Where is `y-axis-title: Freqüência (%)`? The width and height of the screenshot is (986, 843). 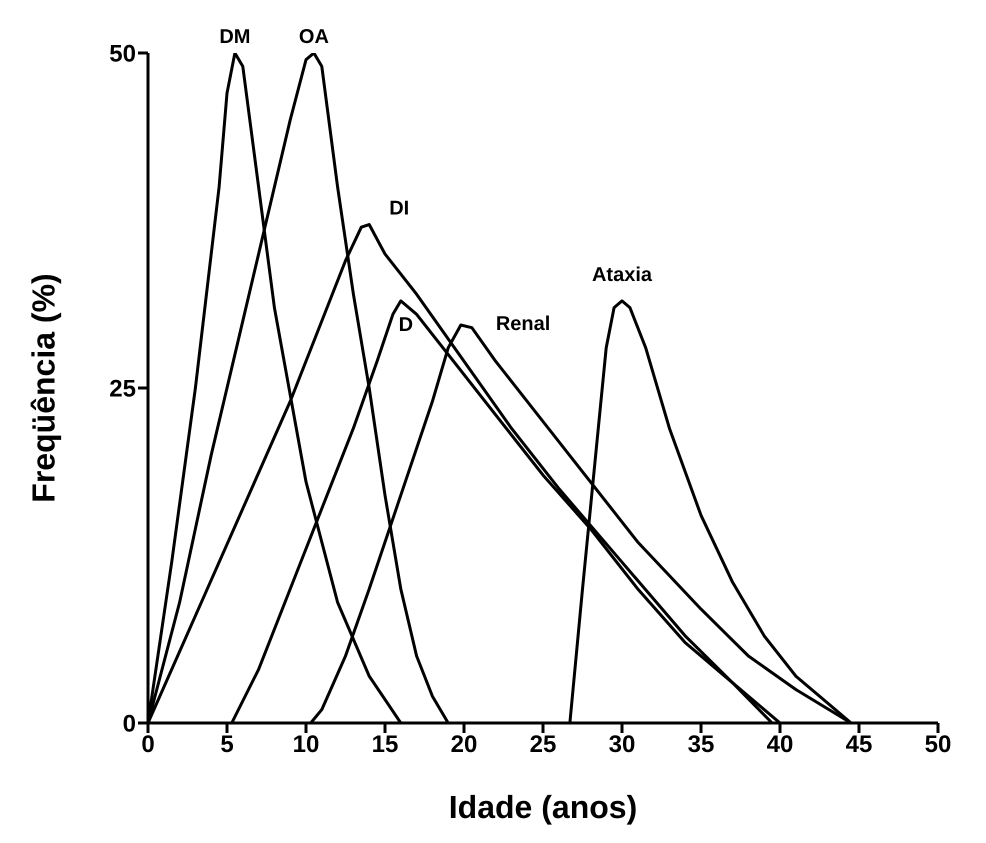 y-axis-title: Freqüência (%) is located at coordinates (43, 388).